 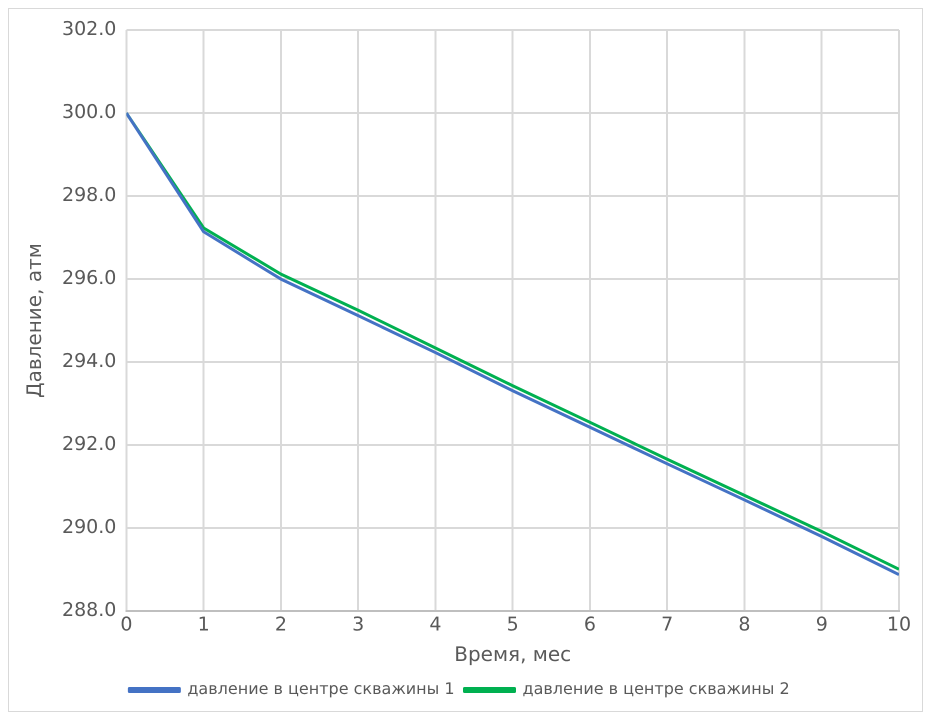 What do you see at coordinates (89, 361) in the screenshot?
I see `y-tick-label: 294.0` at bounding box center [89, 361].